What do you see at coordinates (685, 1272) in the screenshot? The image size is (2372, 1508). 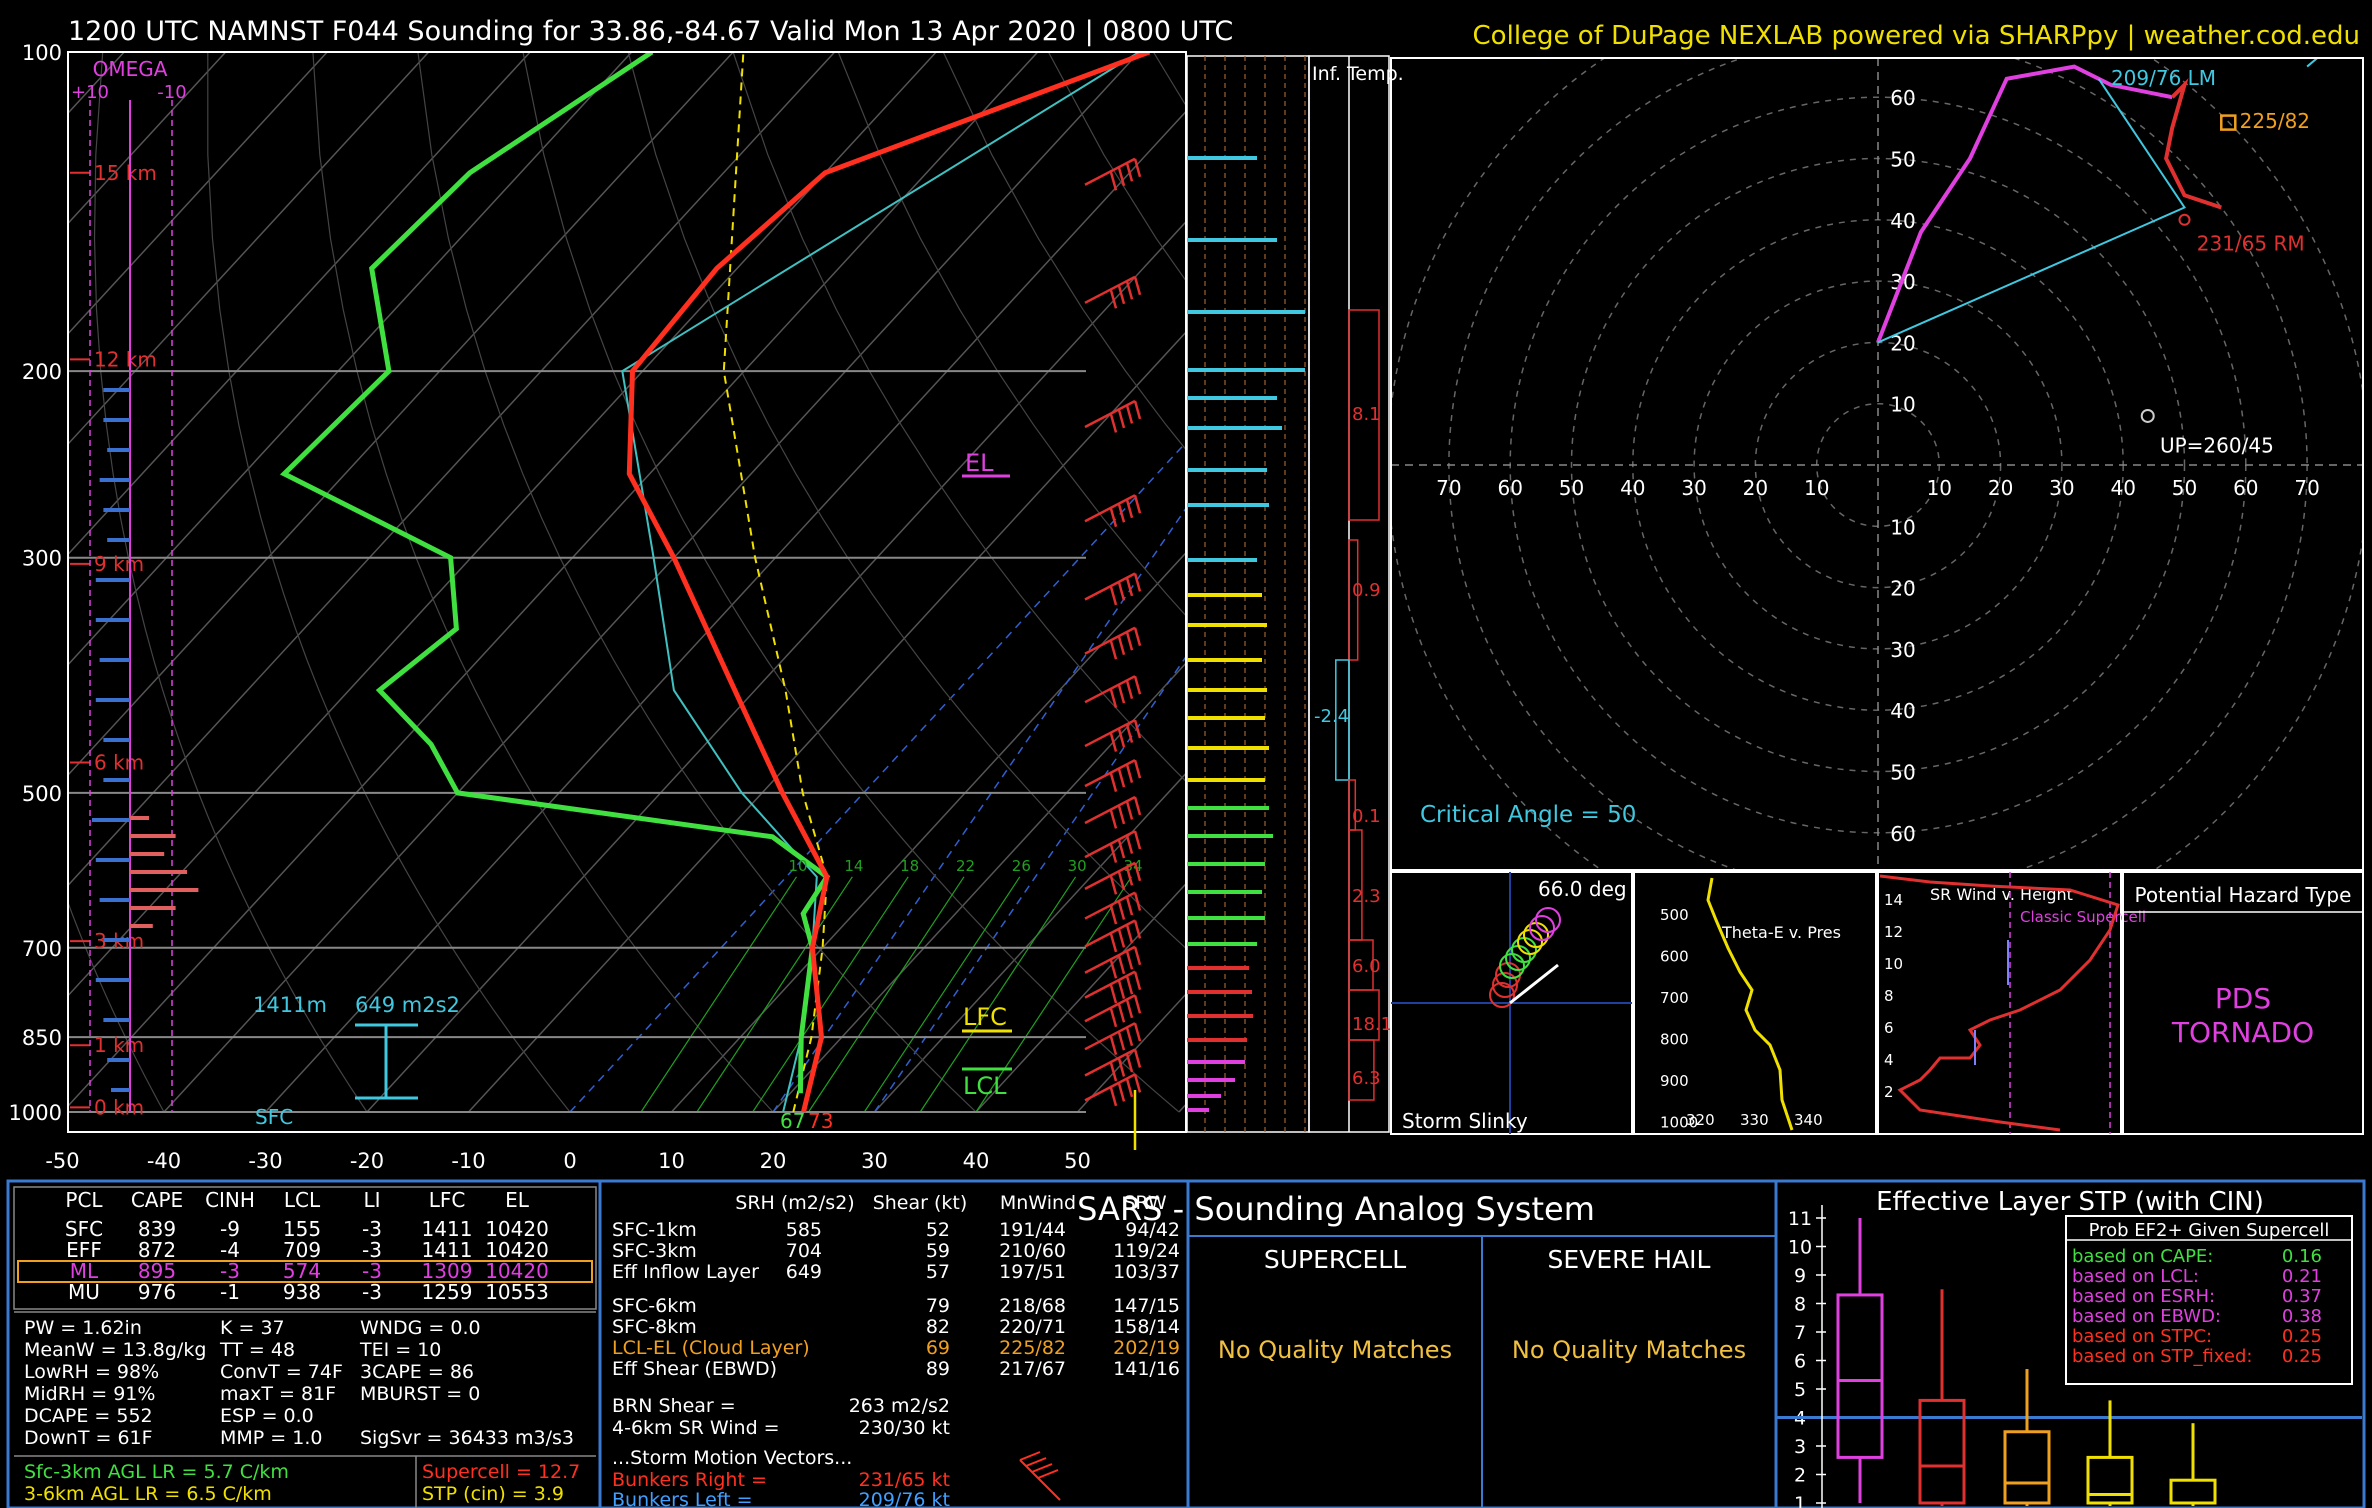 I see `kin-row-label: Eff Inflow Layer` at bounding box center [685, 1272].